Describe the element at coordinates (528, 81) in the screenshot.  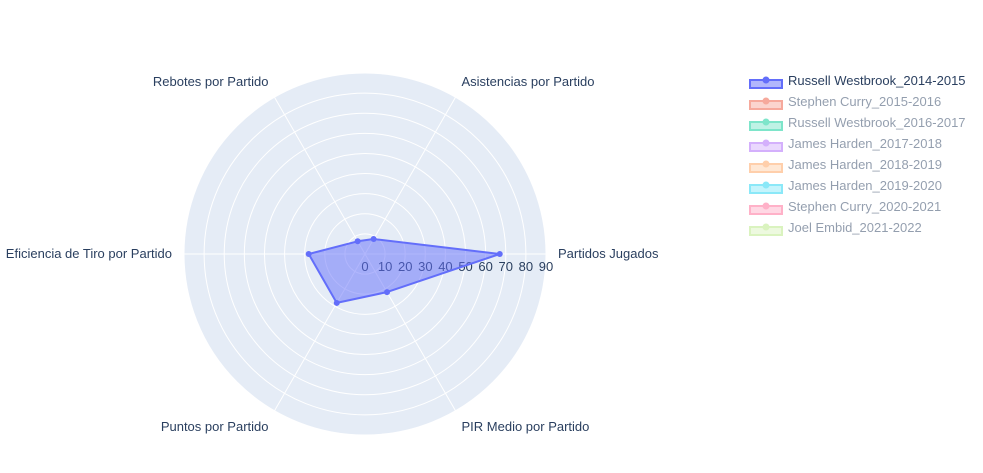
I see `angular-axis-label: Asistencias por Partido` at that location.